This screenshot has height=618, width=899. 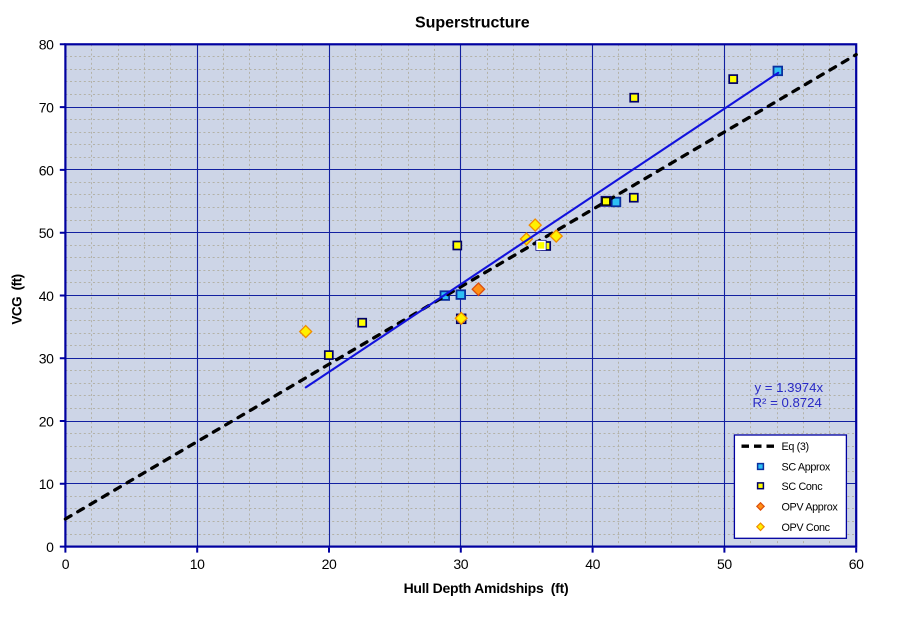 What do you see at coordinates (803, 487) in the screenshot?
I see `svg-text: SC Conc` at bounding box center [803, 487].